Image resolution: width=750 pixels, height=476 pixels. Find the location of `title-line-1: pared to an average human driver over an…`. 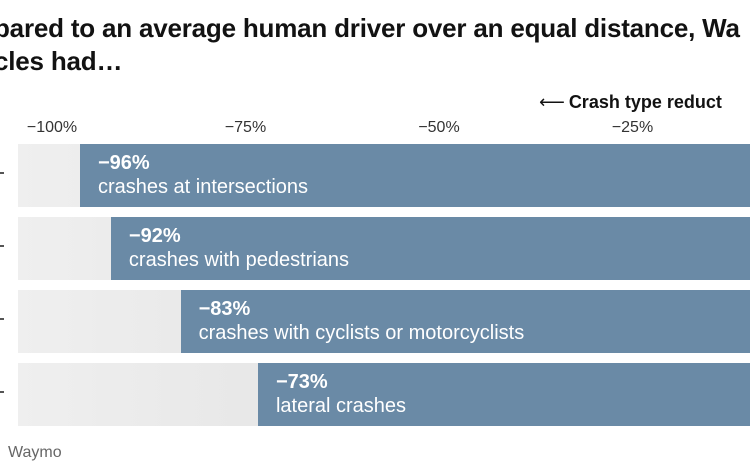

title-line-1: pared to an average human driver over an… is located at coordinates (370, 28).